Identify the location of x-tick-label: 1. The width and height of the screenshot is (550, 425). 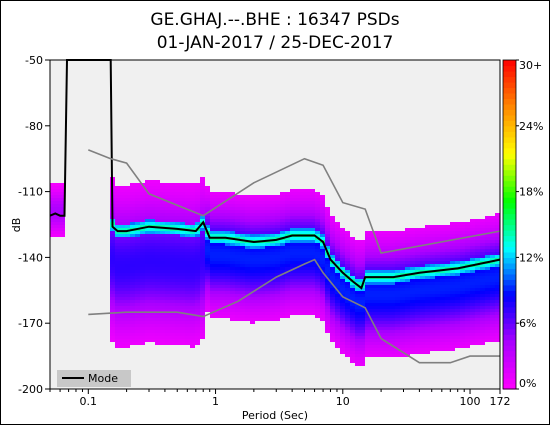
(215, 401).